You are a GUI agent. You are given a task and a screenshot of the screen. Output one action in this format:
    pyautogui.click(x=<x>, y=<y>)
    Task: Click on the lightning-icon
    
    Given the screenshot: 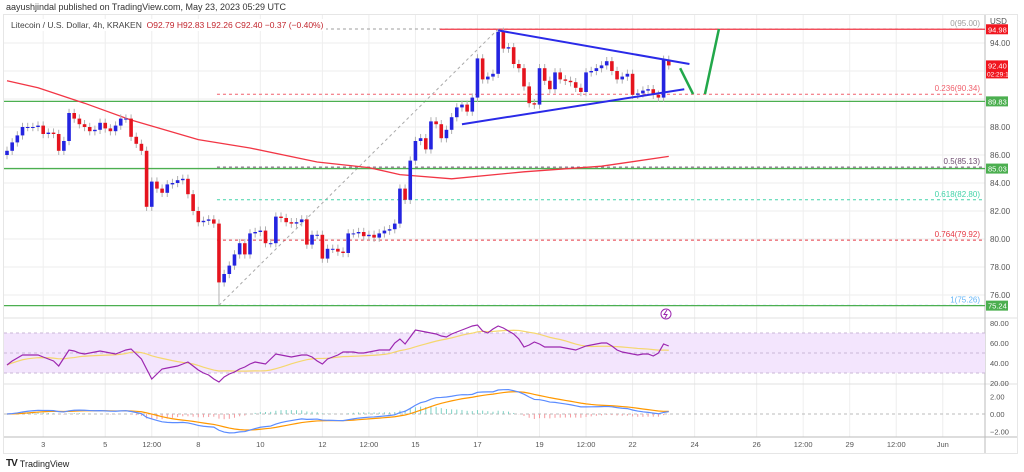 What is the action you would take?
    pyautogui.click(x=666, y=314)
    